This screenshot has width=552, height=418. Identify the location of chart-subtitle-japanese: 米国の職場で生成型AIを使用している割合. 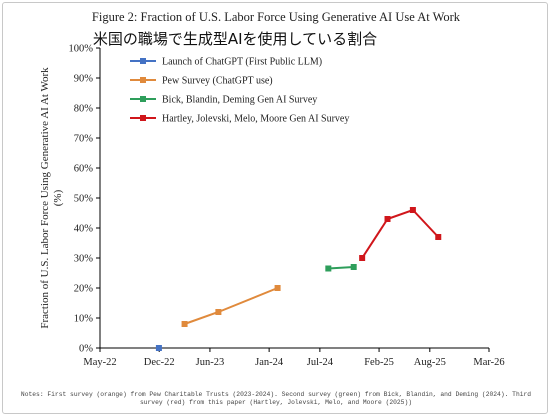
(235, 39).